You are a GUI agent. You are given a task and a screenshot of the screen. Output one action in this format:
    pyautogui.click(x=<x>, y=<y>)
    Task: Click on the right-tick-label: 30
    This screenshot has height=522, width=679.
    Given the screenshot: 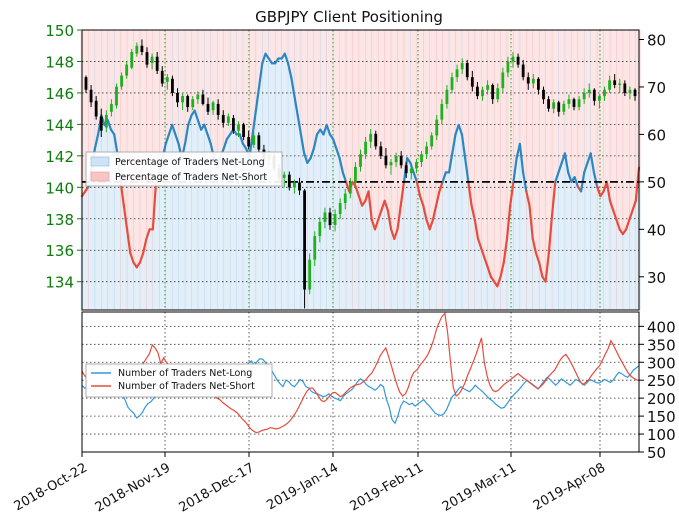 What is the action you would take?
    pyautogui.click(x=656, y=278)
    